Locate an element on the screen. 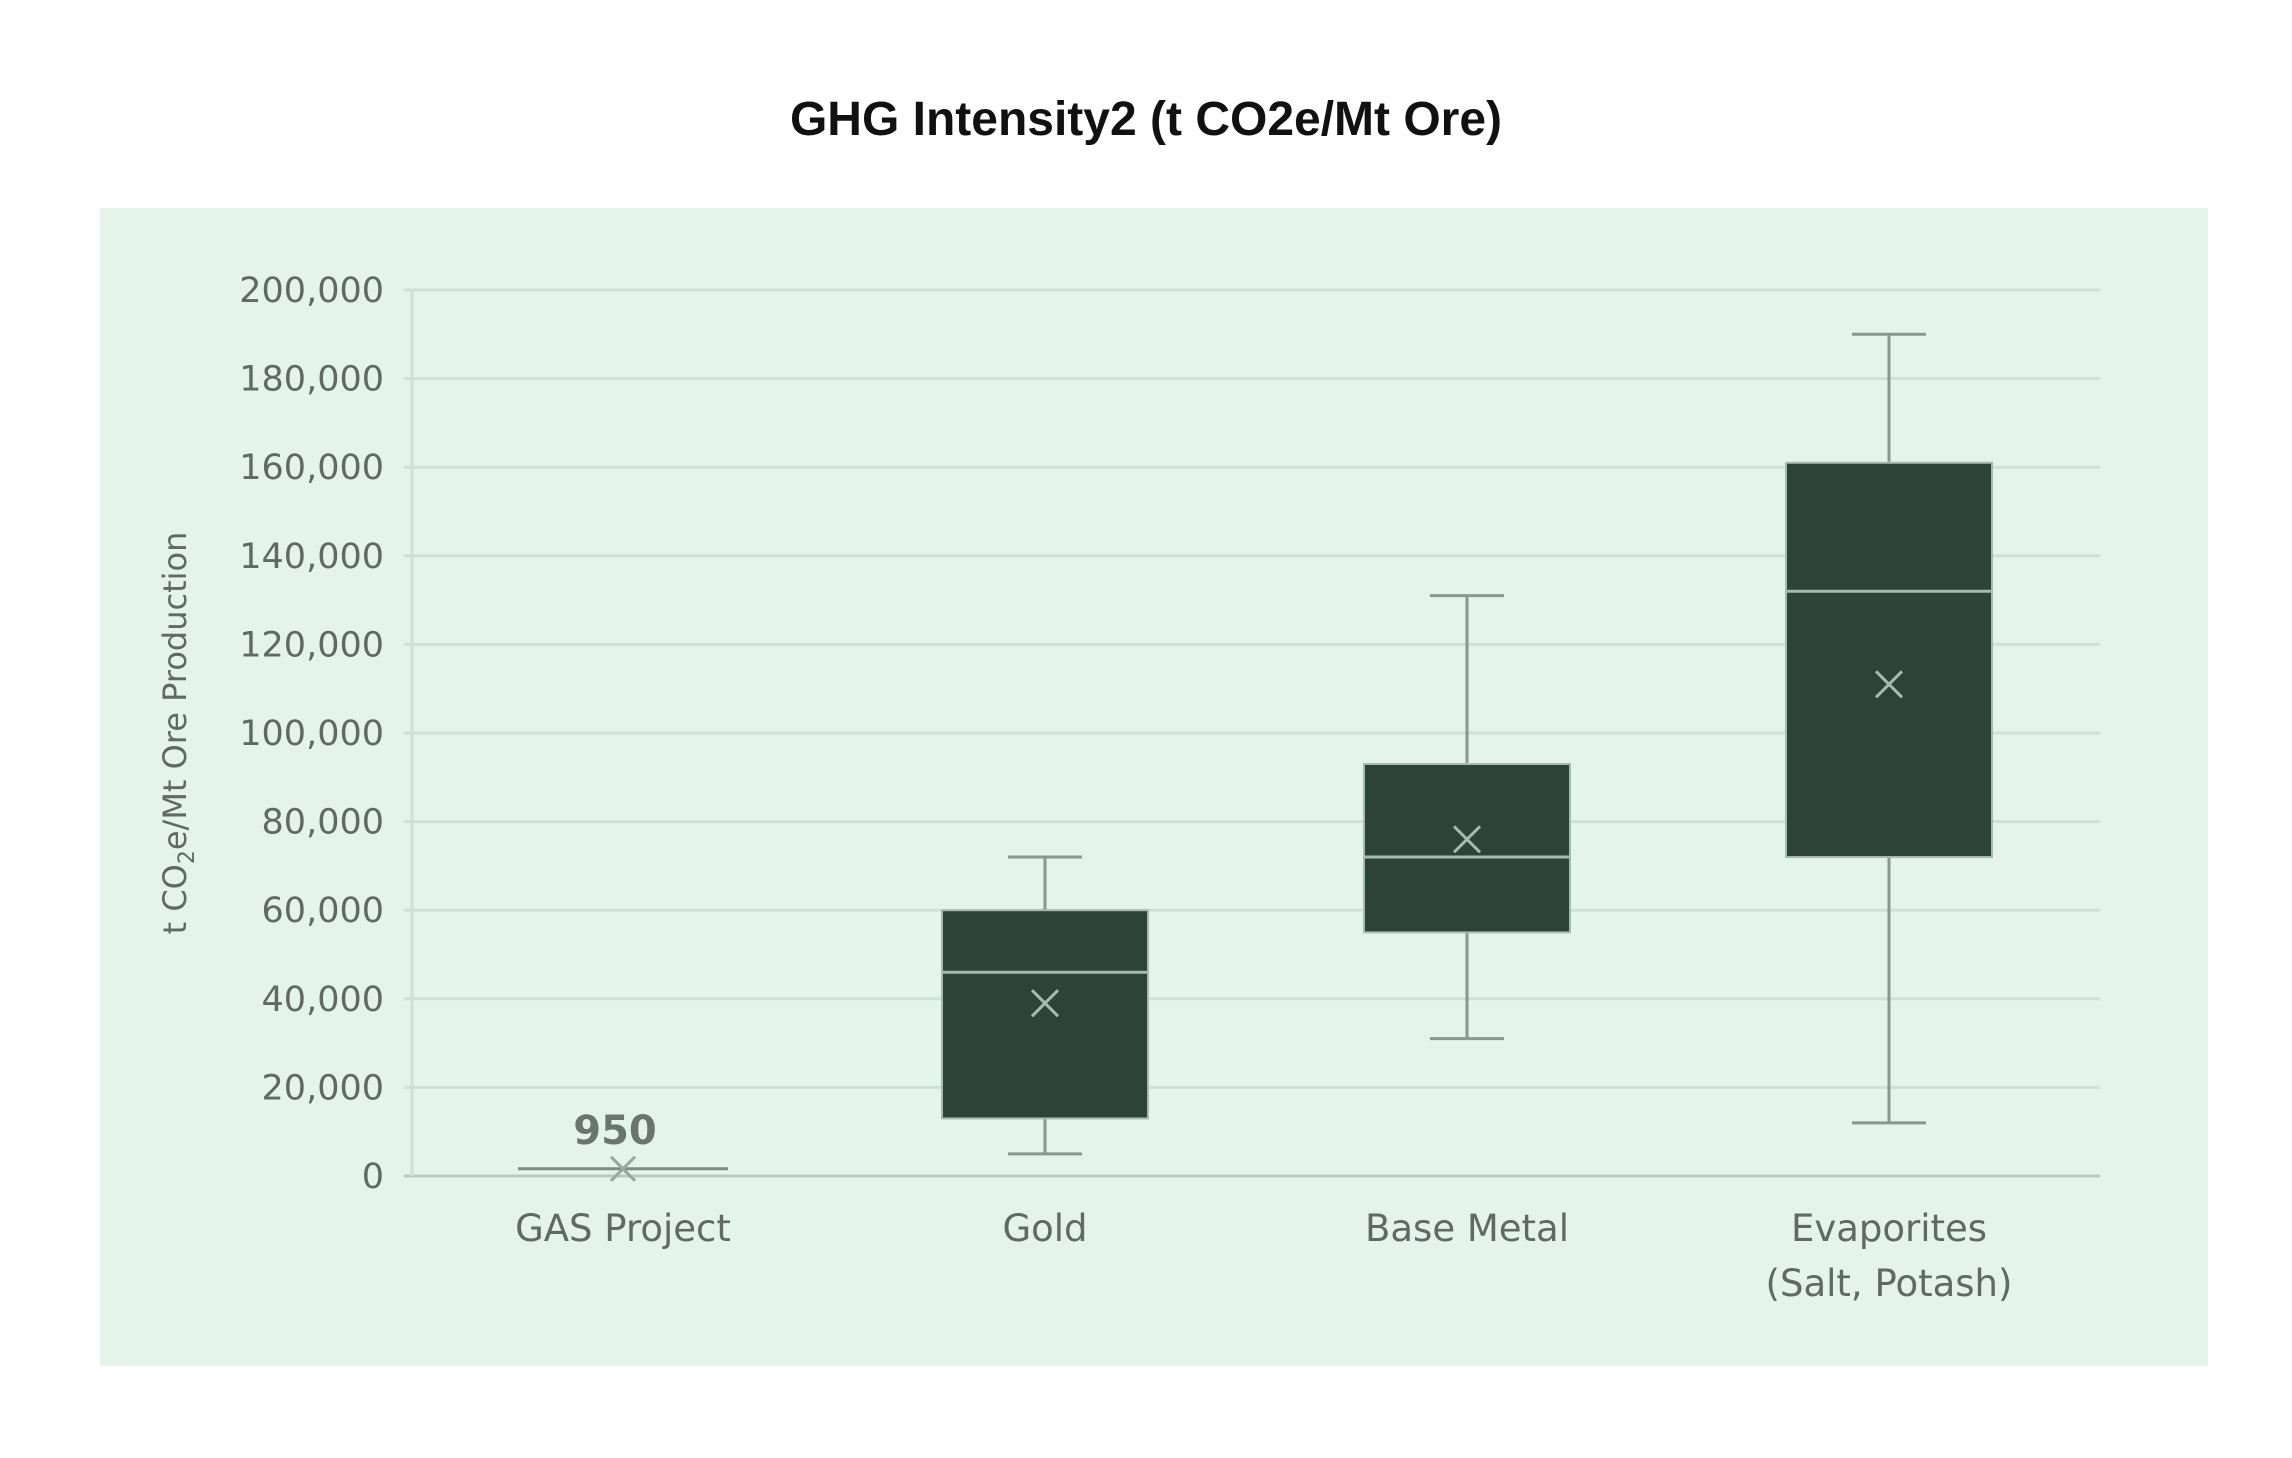 This screenshot has height=1458, width=2292. y-axis-title: t CO2e/Mt Ore Production is located at coordinates (178, 733).